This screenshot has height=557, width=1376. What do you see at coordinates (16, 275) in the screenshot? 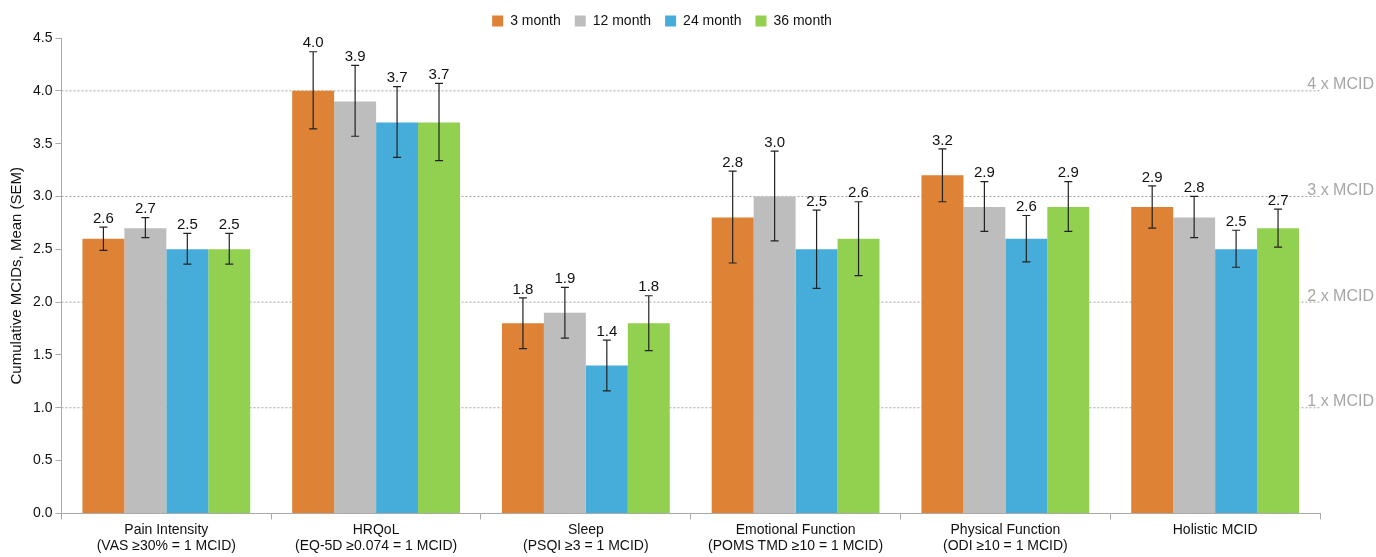
I see `y-axis-title: Cumulative MCIDs, Mean (SEM)` at bounding box center [16, 275].